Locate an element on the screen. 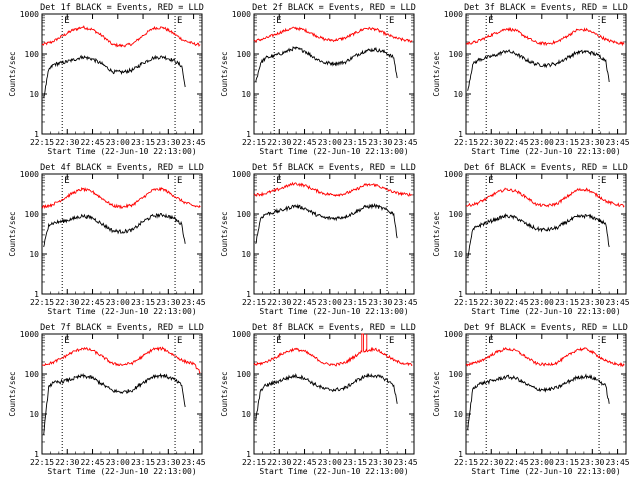  panel-title: Det 1f BLACK = Events, RED = LLD is located at coordinates (122, 8).